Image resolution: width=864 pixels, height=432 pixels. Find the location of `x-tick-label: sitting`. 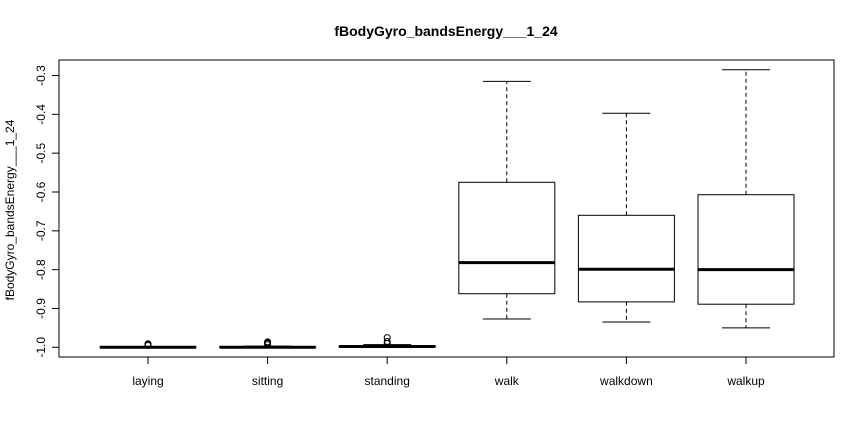

x-tick-label: sitting is located at coordinates (267, 381).